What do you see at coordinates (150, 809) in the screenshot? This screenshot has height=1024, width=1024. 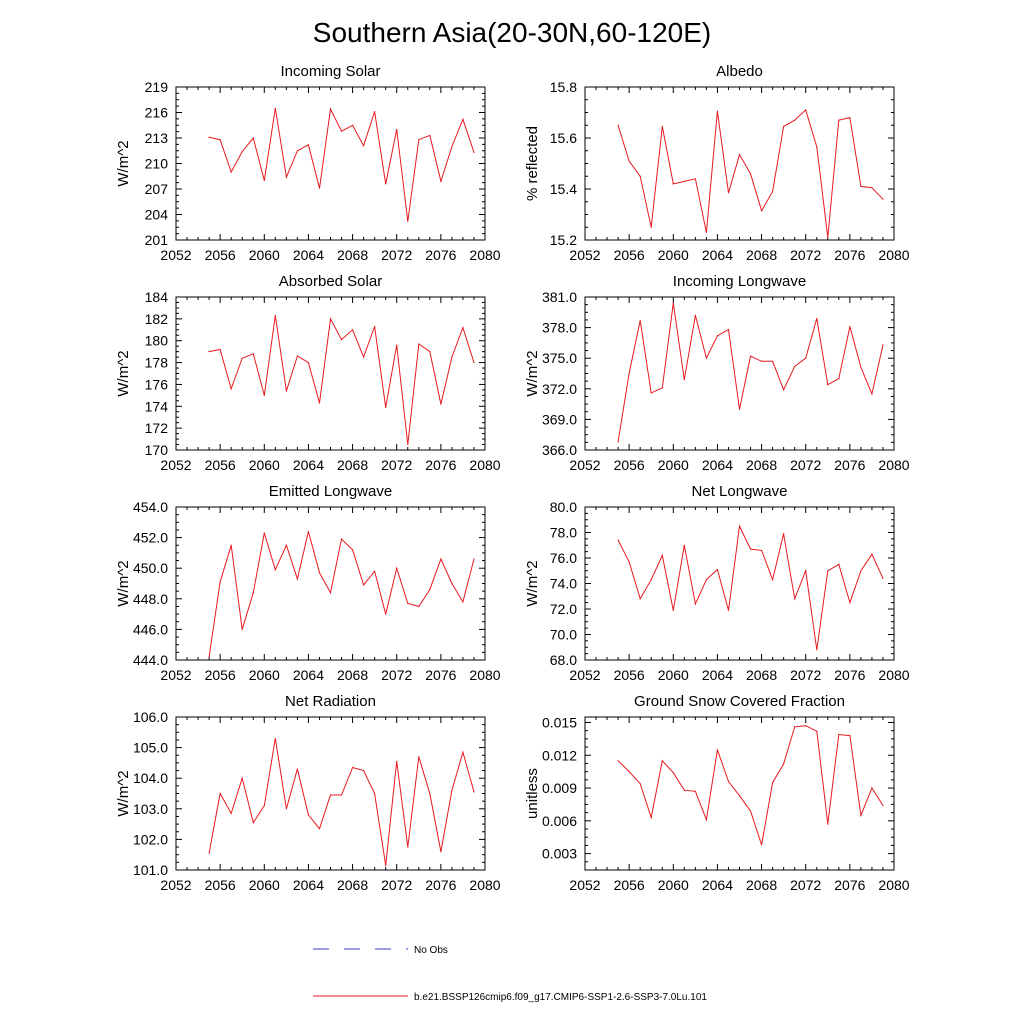 I see `y-tick-label: 103.0` at bounding box center [150, 809].